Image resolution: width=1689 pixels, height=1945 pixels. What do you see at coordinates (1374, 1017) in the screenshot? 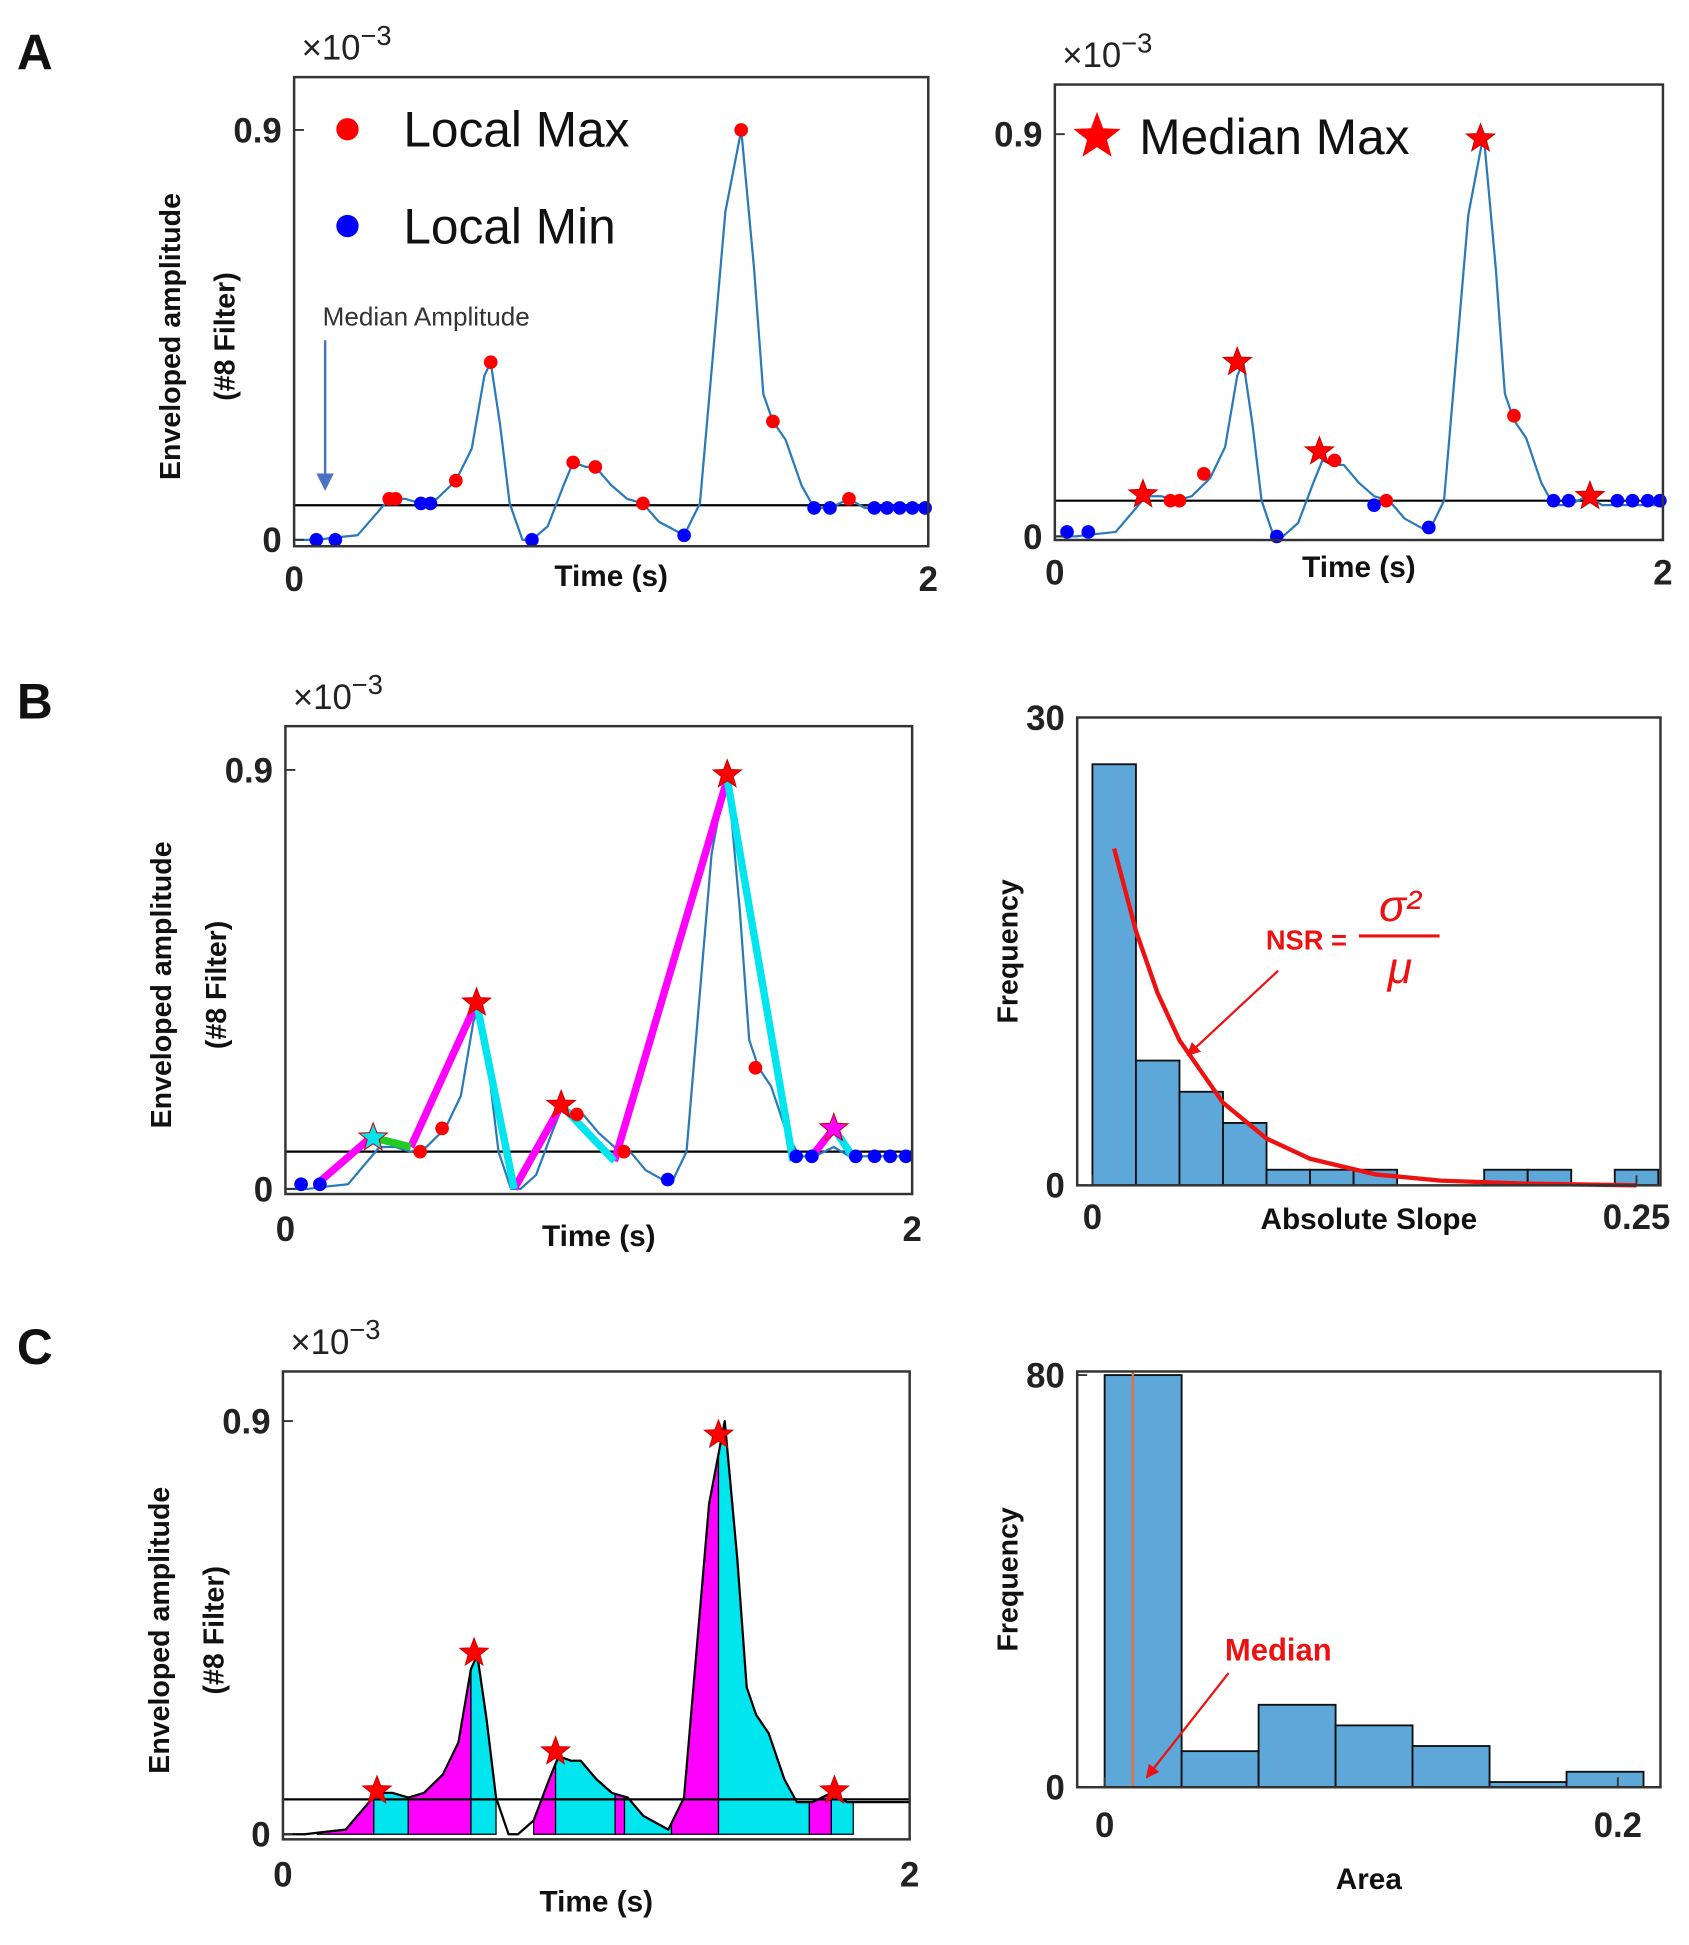
I see `fit-curve` at bounding box center [1374, 1017].